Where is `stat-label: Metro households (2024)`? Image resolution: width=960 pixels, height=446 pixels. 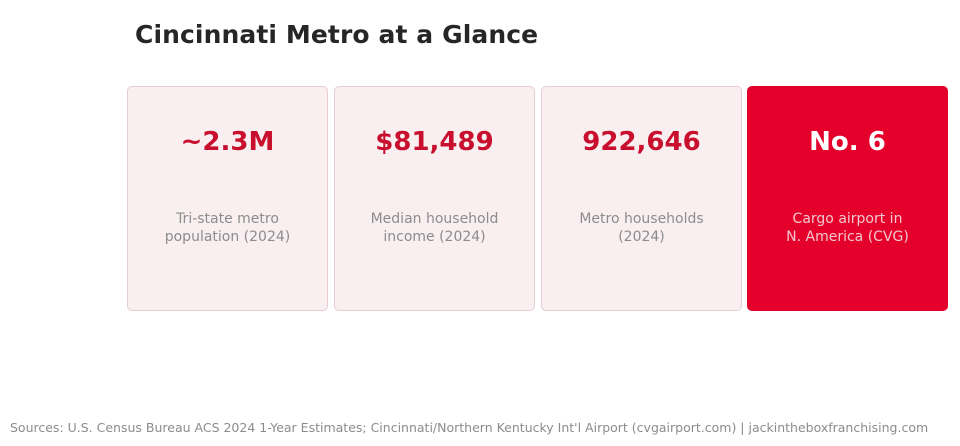
stat-label: Metro households (2024) is located at coordinates (641, 228).